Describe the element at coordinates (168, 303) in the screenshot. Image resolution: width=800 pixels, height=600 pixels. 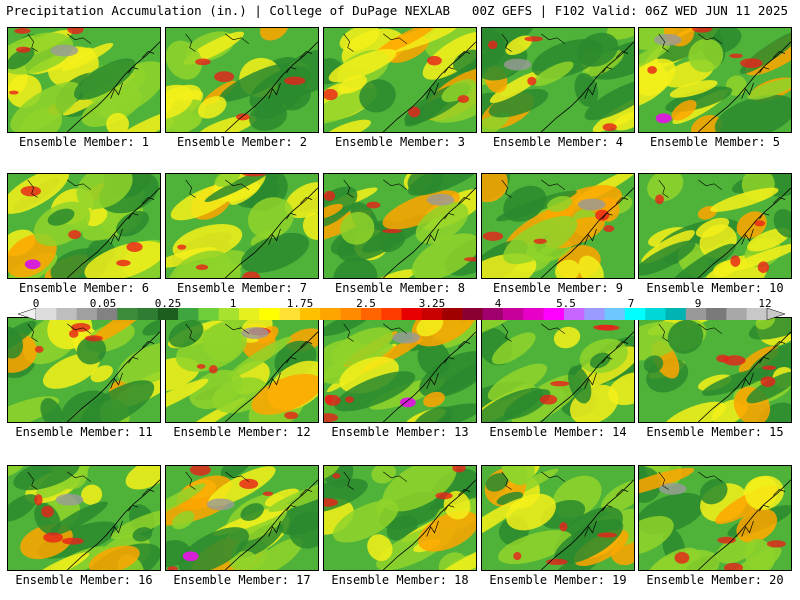
I see `colorbar-tick-label: 0.25` at that location.